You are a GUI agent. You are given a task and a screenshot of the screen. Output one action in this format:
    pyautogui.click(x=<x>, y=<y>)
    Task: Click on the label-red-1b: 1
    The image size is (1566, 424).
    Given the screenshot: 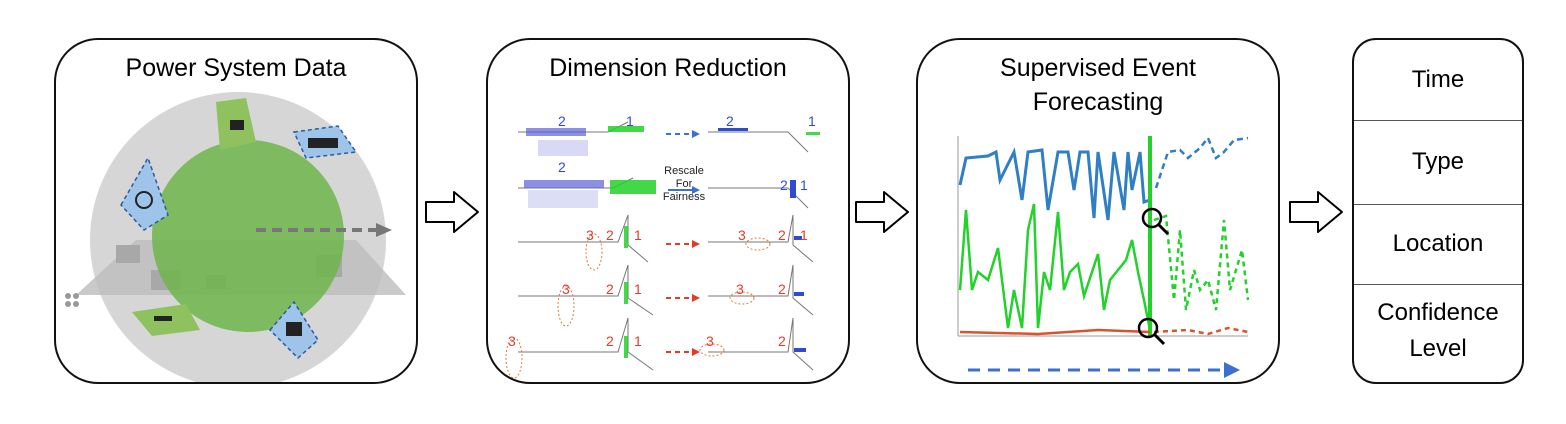 What is the action you would take?
    pyautogui.click(x=638, y=289)
    